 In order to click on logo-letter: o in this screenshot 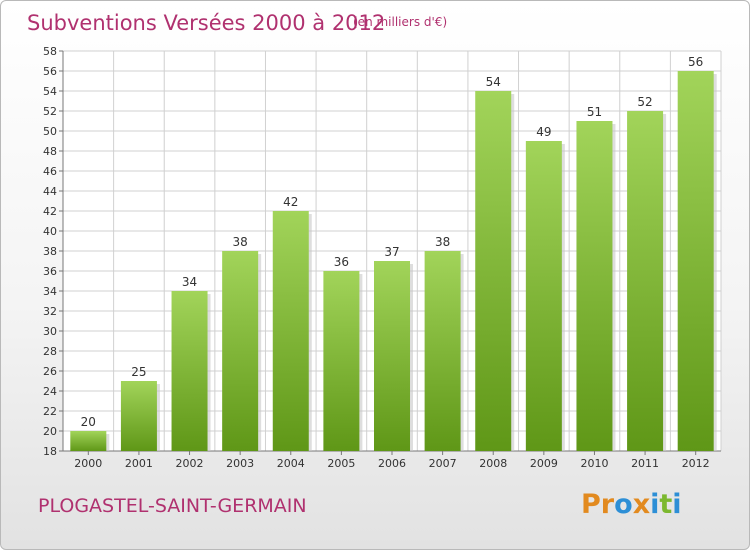, I will do `click(623, 504)`.